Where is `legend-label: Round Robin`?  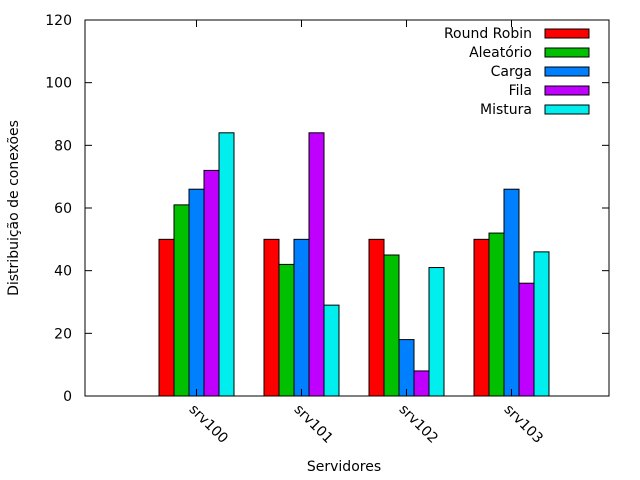 legend-label: Round Robin is located at coordinates (488, 34).